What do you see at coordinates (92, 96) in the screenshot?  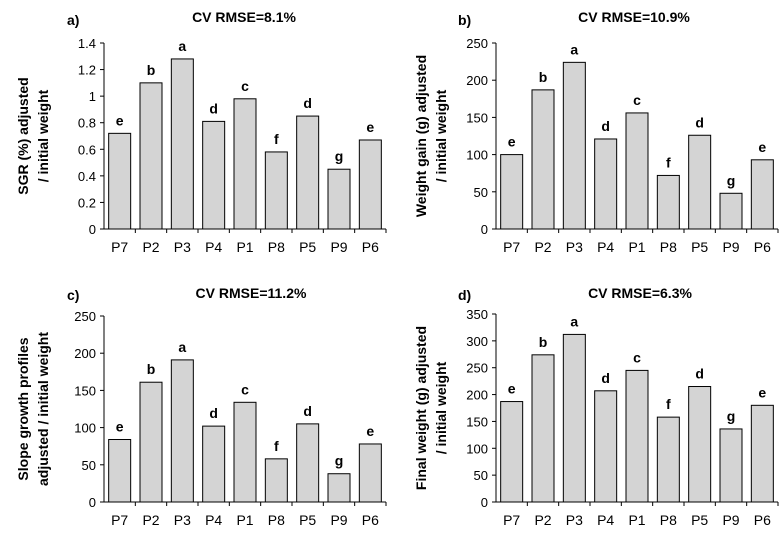 I see `y-tick-label: 1` at bounding box center [92, 96].